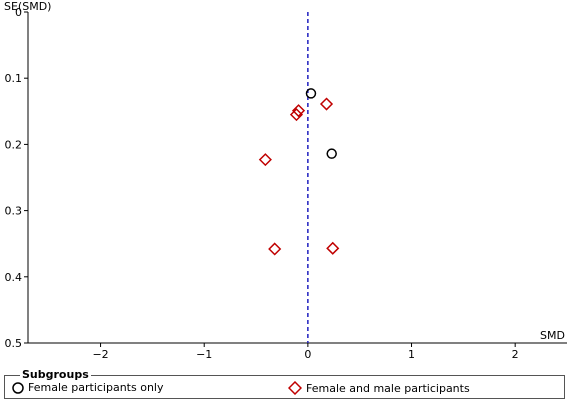 The width and height of the screenshot is (567, 403). What do you see at coordinates (299, 172) in the screenshot?
I see `data-points` at bounding box center [299, 172].